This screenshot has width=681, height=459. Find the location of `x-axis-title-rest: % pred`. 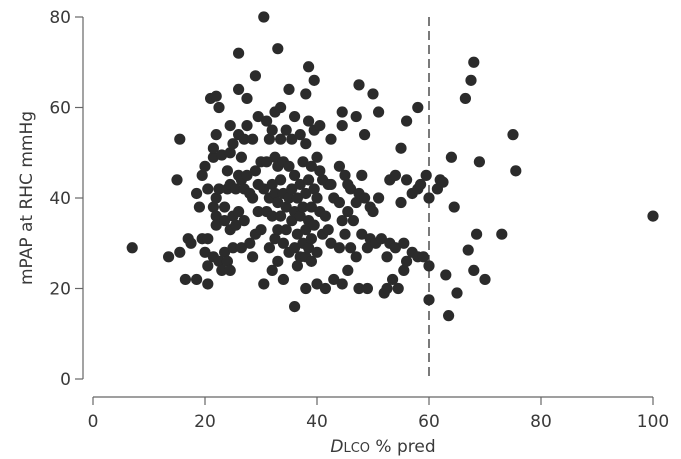

x-axis-title-rest: % pred is located at coordinates (403, 447).